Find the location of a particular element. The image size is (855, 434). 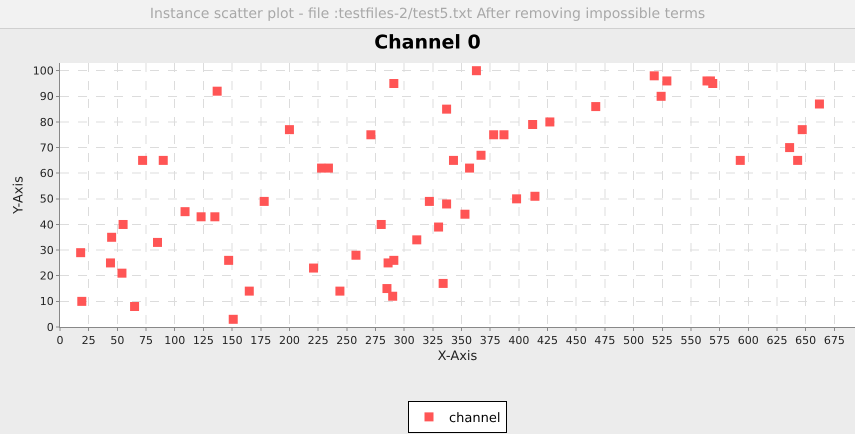

x-tick-label: 650 is located at coordinates (805, 341).